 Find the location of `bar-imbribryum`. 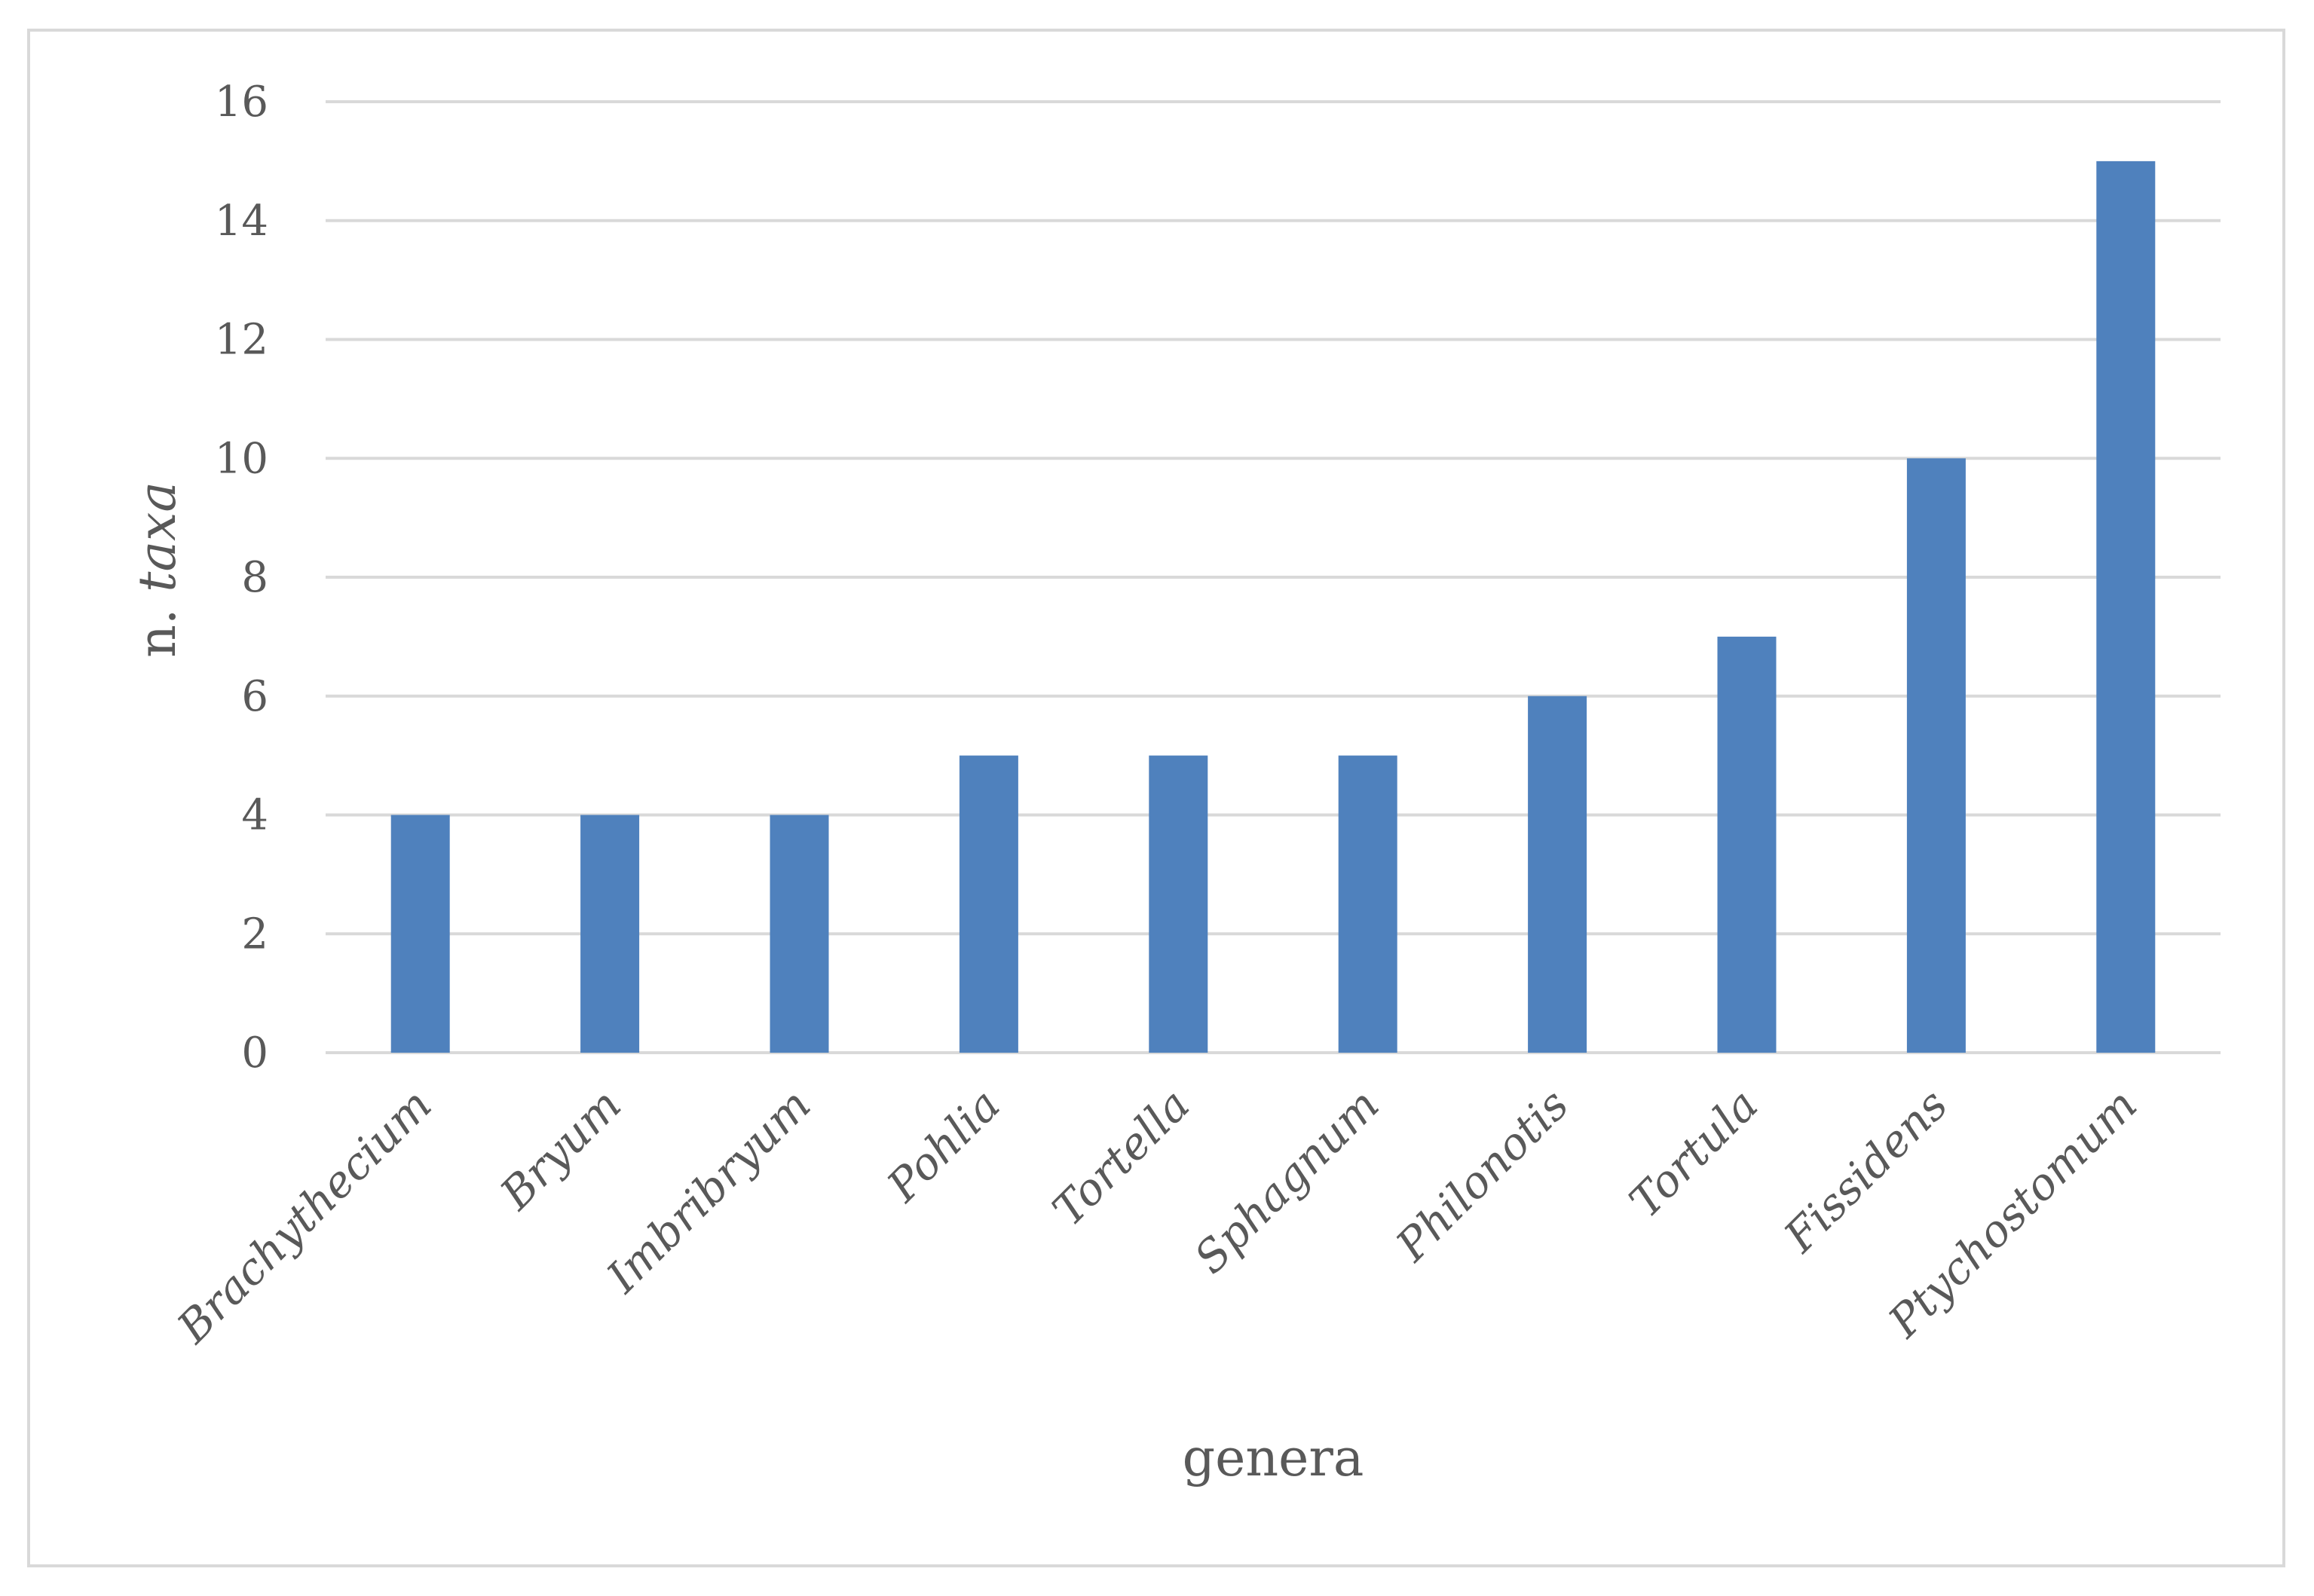

bar-imbribryum is located at coordinates (799, 934).